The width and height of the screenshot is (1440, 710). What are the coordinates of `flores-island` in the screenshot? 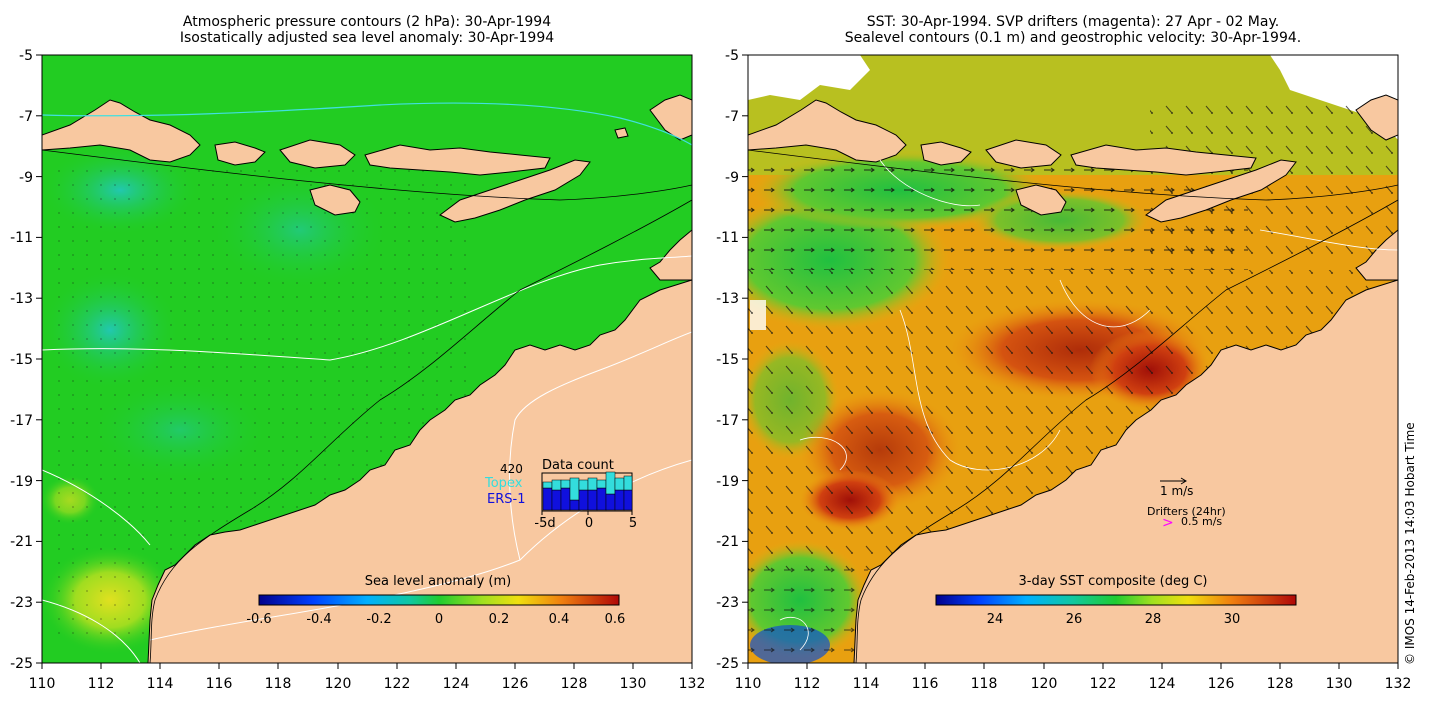 It's located at (1163, 160).